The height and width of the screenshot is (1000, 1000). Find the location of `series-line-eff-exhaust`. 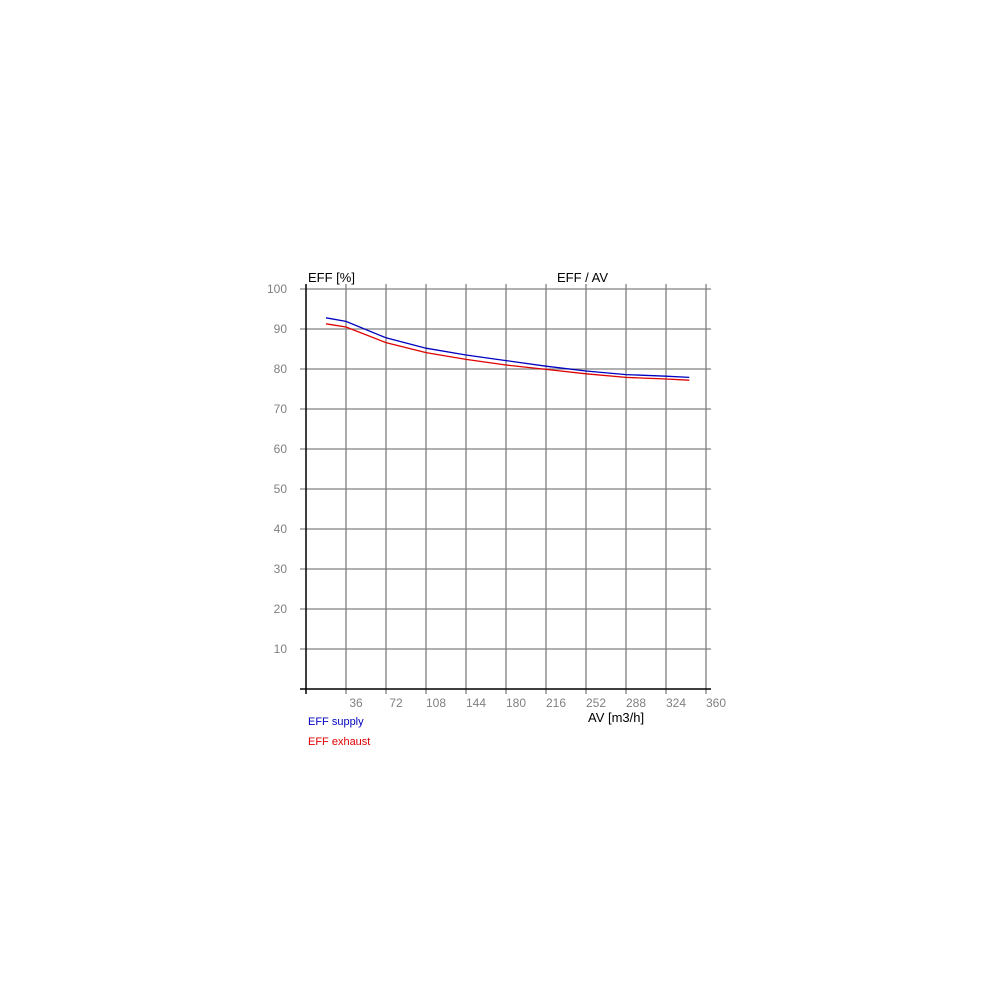

series-line-eff-exhaust is located at coordinates (507, 352).